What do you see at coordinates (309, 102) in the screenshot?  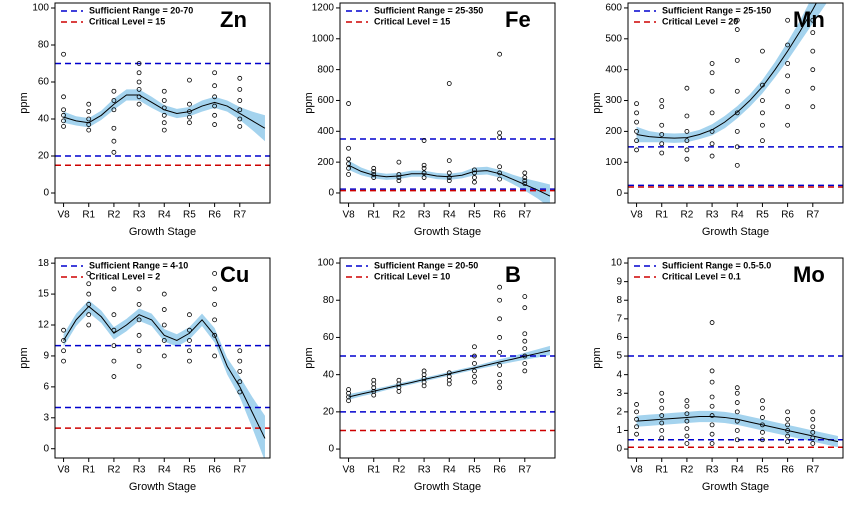 I see `y-axis-label: ppm` at bounding box center [309, 102].